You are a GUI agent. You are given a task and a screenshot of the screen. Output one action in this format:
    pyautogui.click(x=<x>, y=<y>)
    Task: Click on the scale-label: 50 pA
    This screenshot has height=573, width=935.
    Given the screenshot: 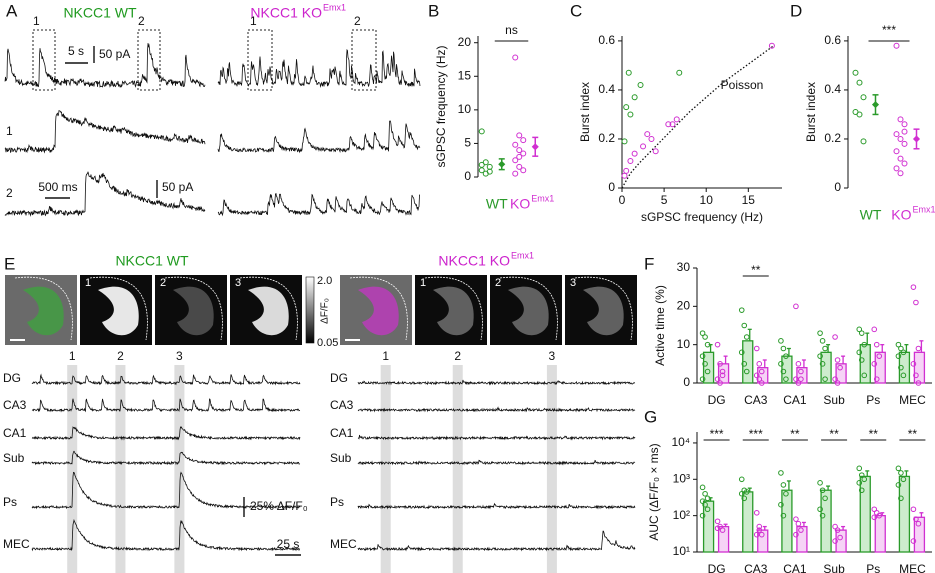 What is the action you would take?
    pyautogui.click(x=177, y=187)
    